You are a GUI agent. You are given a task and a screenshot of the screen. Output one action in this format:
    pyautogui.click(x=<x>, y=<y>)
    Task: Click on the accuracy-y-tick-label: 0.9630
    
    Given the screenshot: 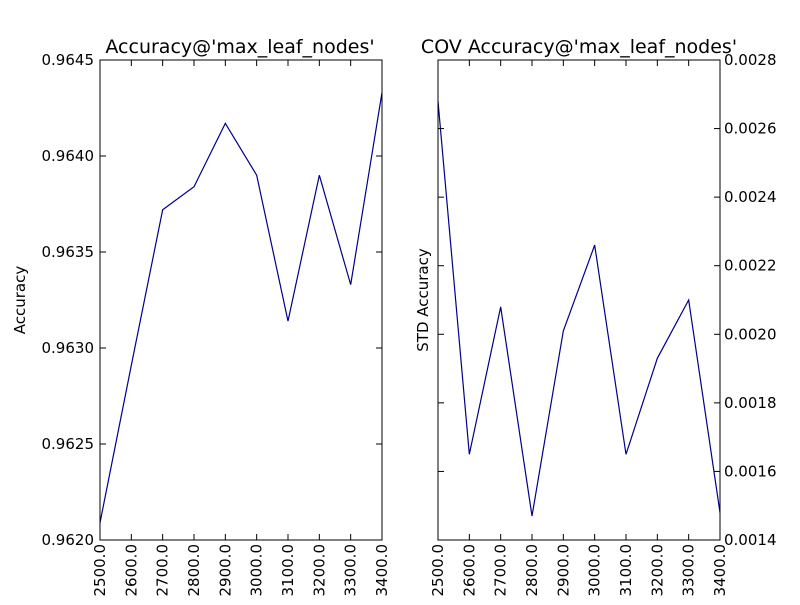 What is the action you would take?
    pyautogui.click(x=68, y=348)
    